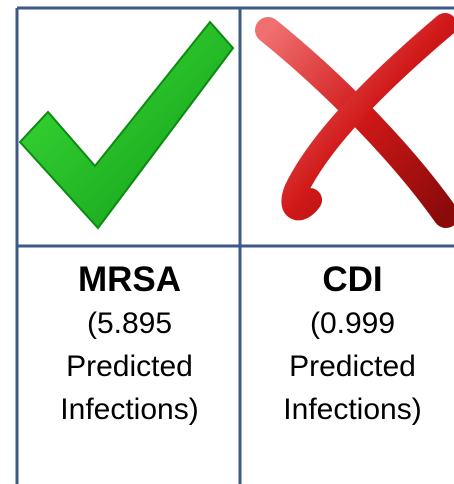 This screenshot has height=484, width=454. Describe the element at coordinates (129, 279) in the screenshot. I see `cell-title: MRSA` at that location.